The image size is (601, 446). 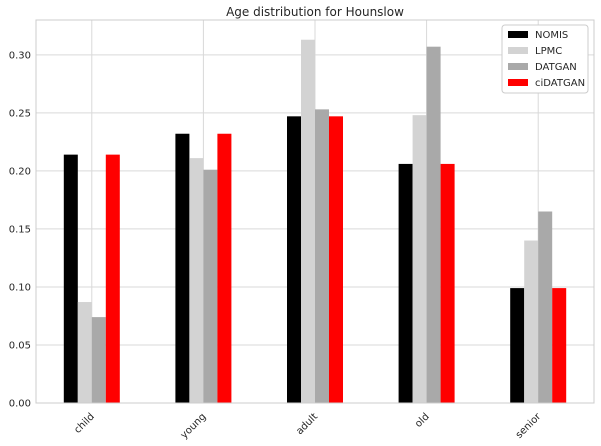 I want to click on legend-label: NOMIS, so click(x=551, y=35).